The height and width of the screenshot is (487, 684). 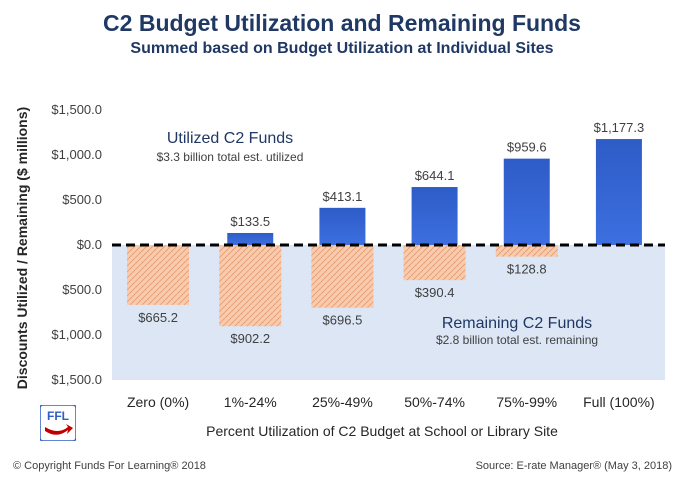 I want to click on x-category-label: 75%-99%, so click(x=526, y=402).